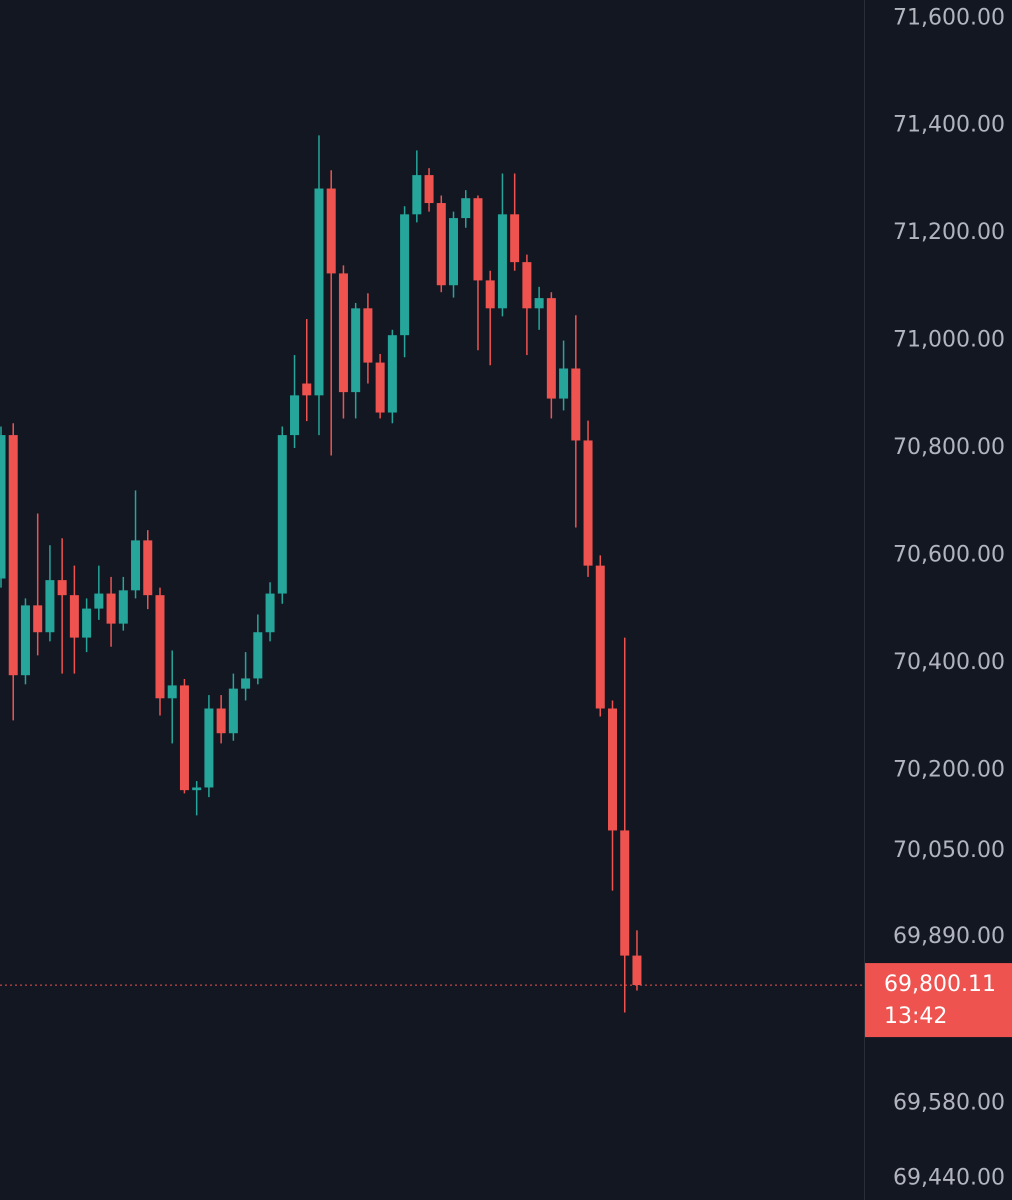 The image size is (1012, 1200). Describe the element at coordinates (949, 1102) in the screenshot. I see `y-tick-label: 69,580.00` at that location.